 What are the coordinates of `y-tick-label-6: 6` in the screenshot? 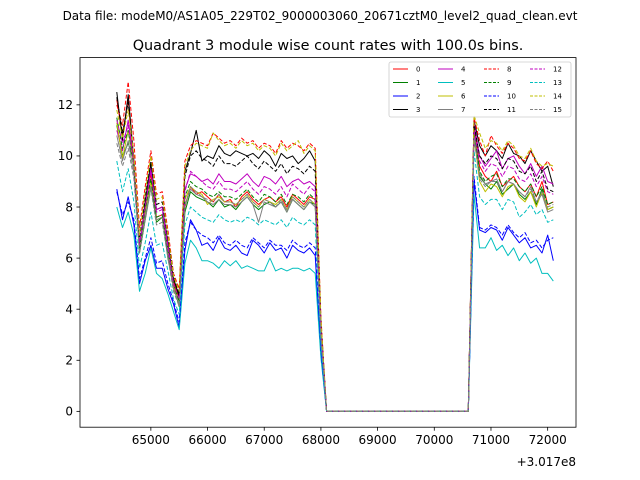 It's located at (69, 258).